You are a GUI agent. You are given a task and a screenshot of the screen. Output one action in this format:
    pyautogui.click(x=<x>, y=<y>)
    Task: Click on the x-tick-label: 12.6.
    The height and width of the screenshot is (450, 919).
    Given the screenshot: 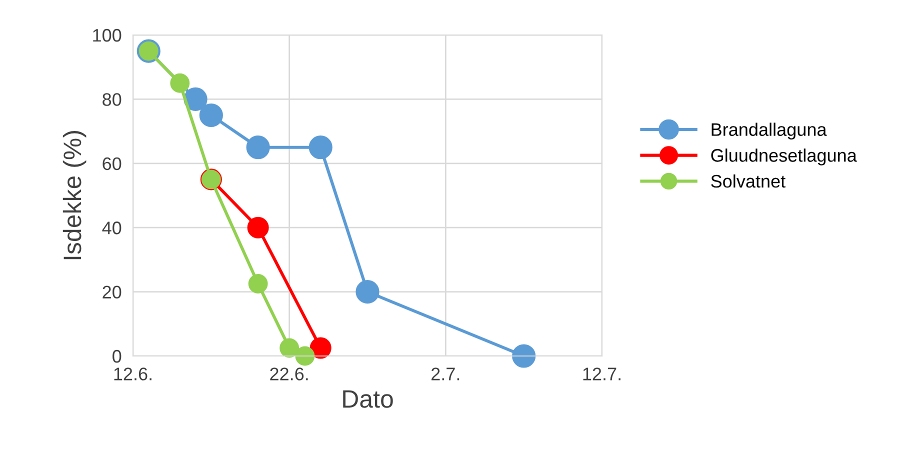 What is the action you would take?
    pyautogui.click(x=133, y=374)
    